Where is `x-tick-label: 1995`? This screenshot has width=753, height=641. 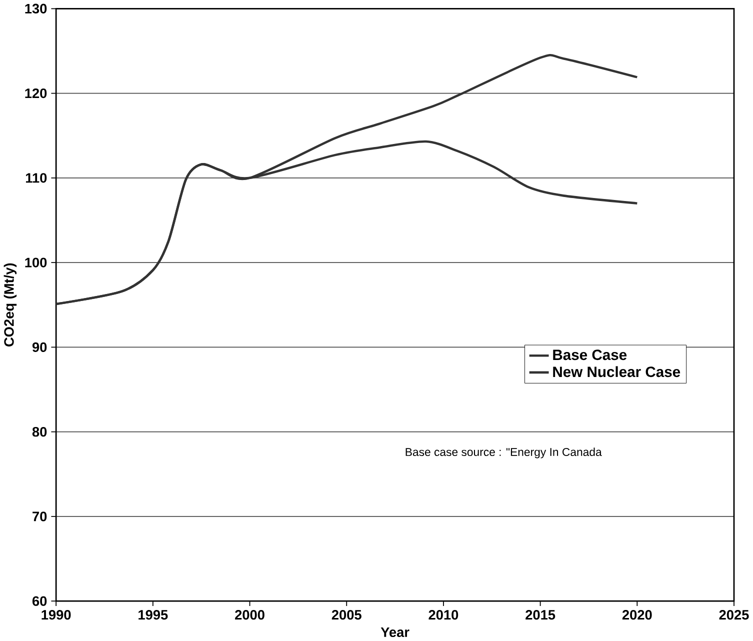
x-tick-label: 1995 is located at coordinates (153, 615).